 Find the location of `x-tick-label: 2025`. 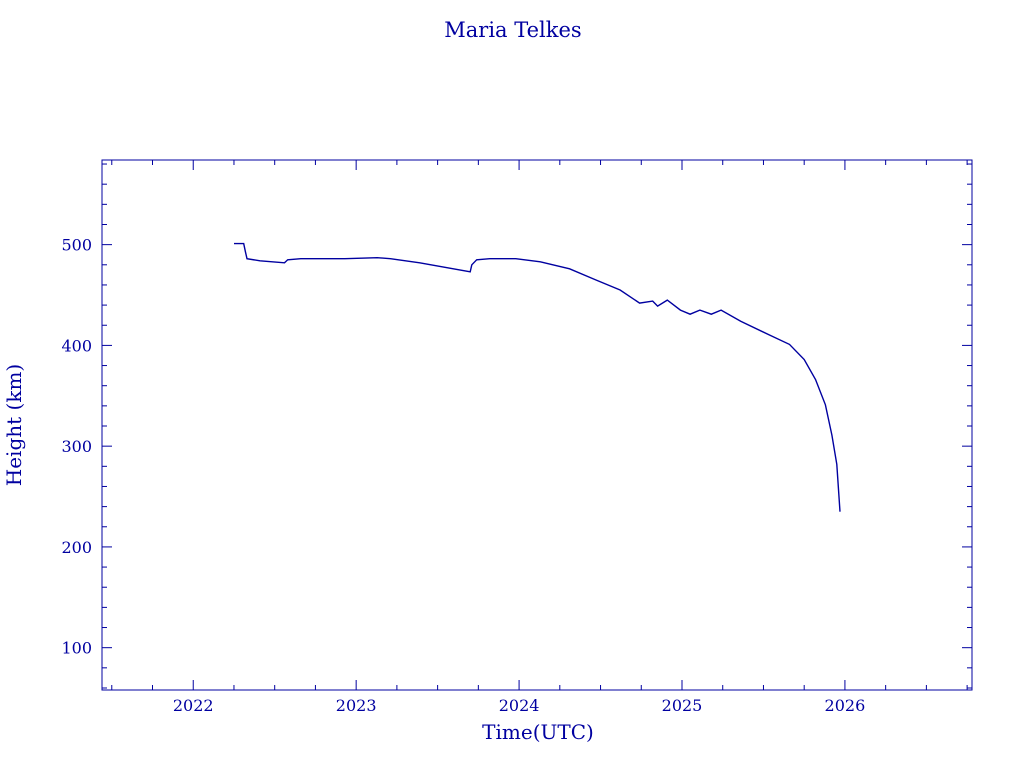

x-tick-label: 2025 is located at coordinates (682, 705).